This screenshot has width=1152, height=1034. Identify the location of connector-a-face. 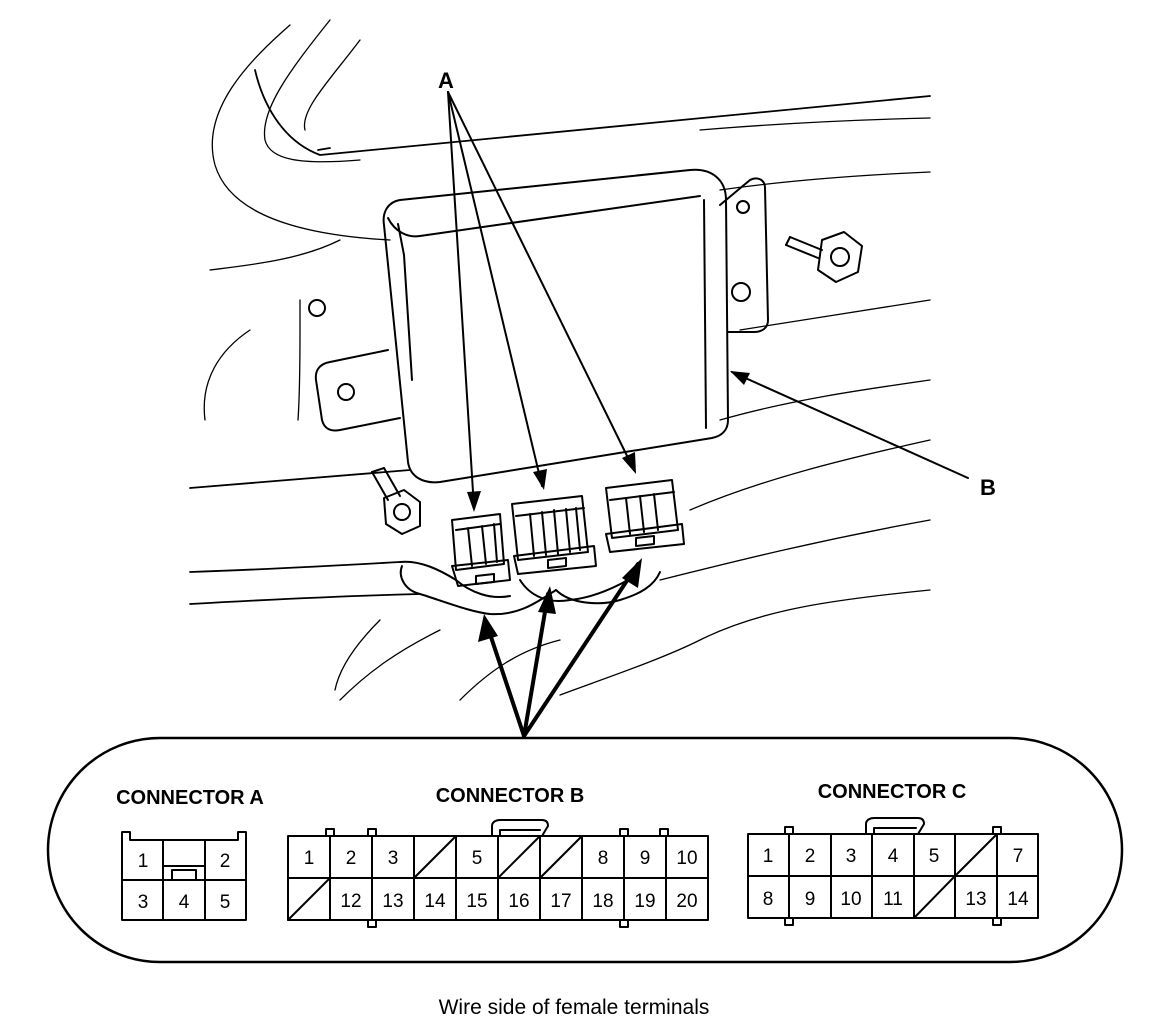
(184, 876).